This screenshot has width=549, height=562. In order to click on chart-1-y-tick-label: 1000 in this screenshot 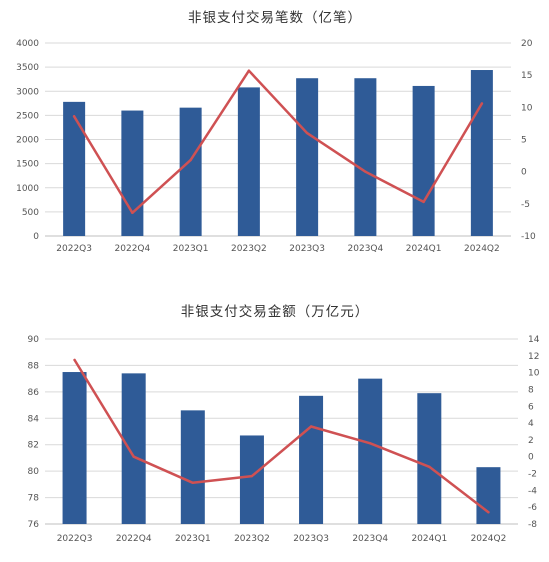, I will do `click(27, 189)`.